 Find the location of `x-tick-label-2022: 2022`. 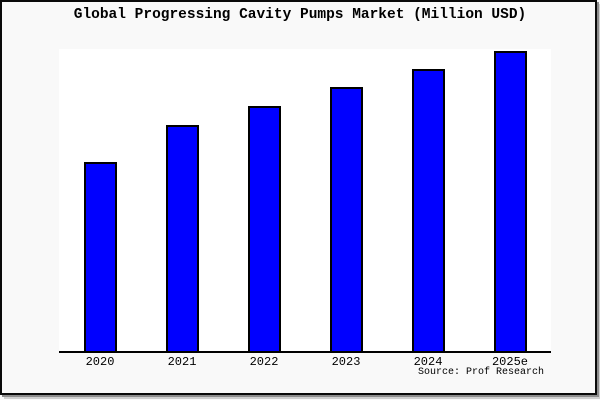

x-tick-label-2022: 2022 is located at coordinates (264, 362).